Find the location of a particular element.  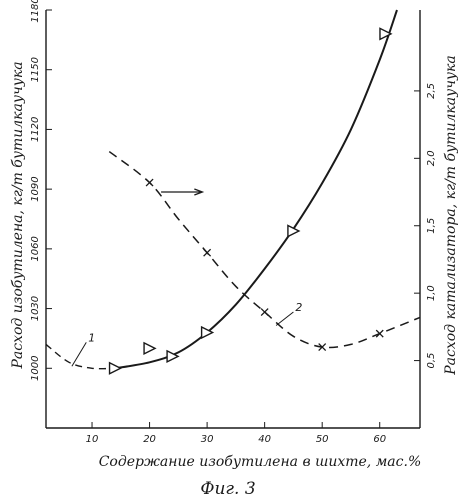

figure-caption: Фиг. 3 is located at coordinates (227, 489).